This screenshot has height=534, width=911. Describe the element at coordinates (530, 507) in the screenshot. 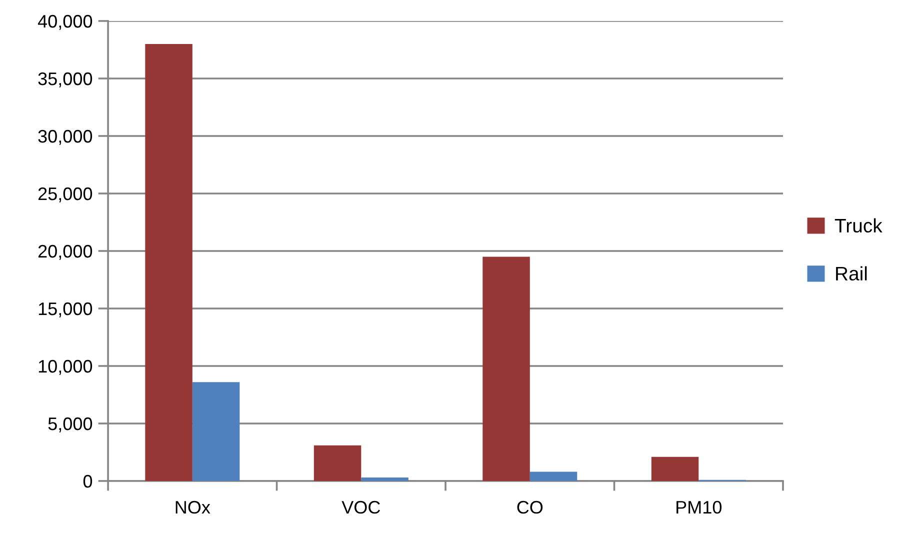

I see `x-tick-label: CO` at that location.